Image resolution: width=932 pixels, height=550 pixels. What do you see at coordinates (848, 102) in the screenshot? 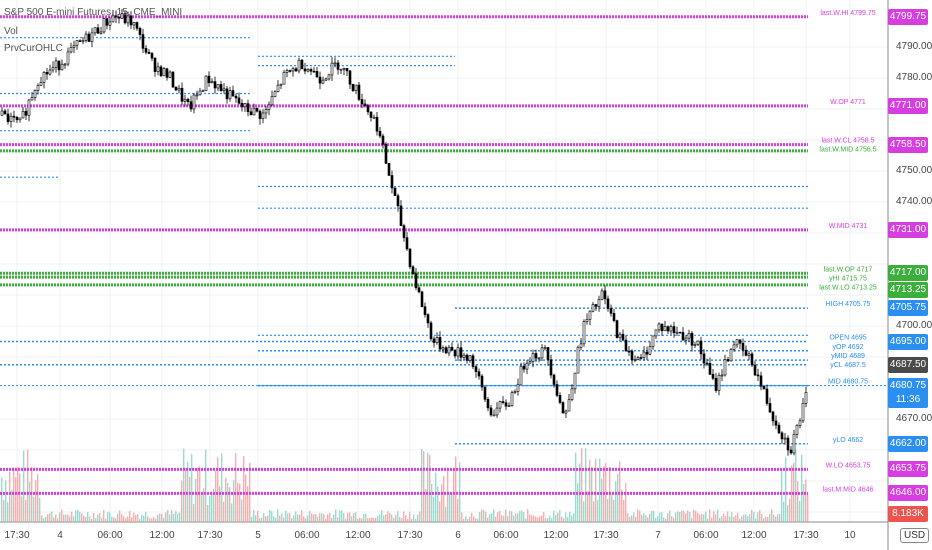
I see `level-label: W.OP 4771` at bounding box center [848, 102].